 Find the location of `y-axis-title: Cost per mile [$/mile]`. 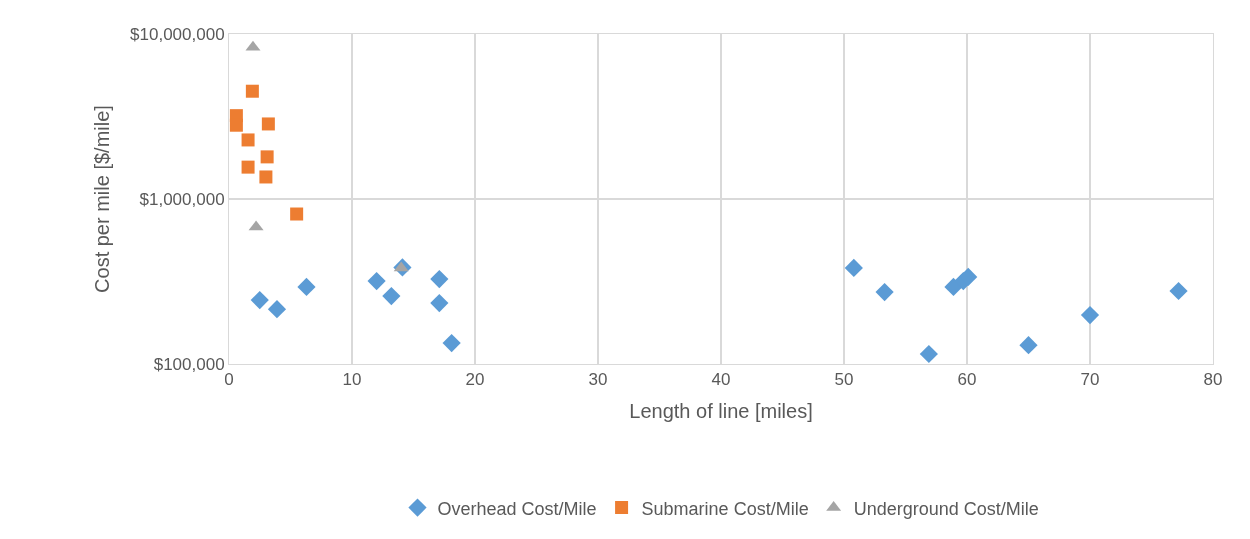

y-axis-title: Cost per mile [$/mile] is located at coordinates (101, 199).